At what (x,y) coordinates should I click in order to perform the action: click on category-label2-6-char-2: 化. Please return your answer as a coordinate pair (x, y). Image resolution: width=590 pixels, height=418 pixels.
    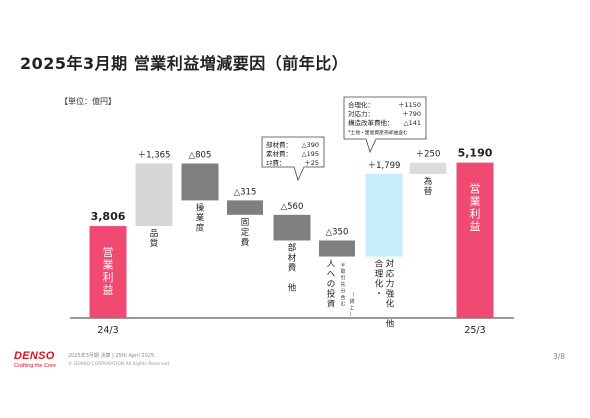
    Looking at the image, I should click on (379, 284).